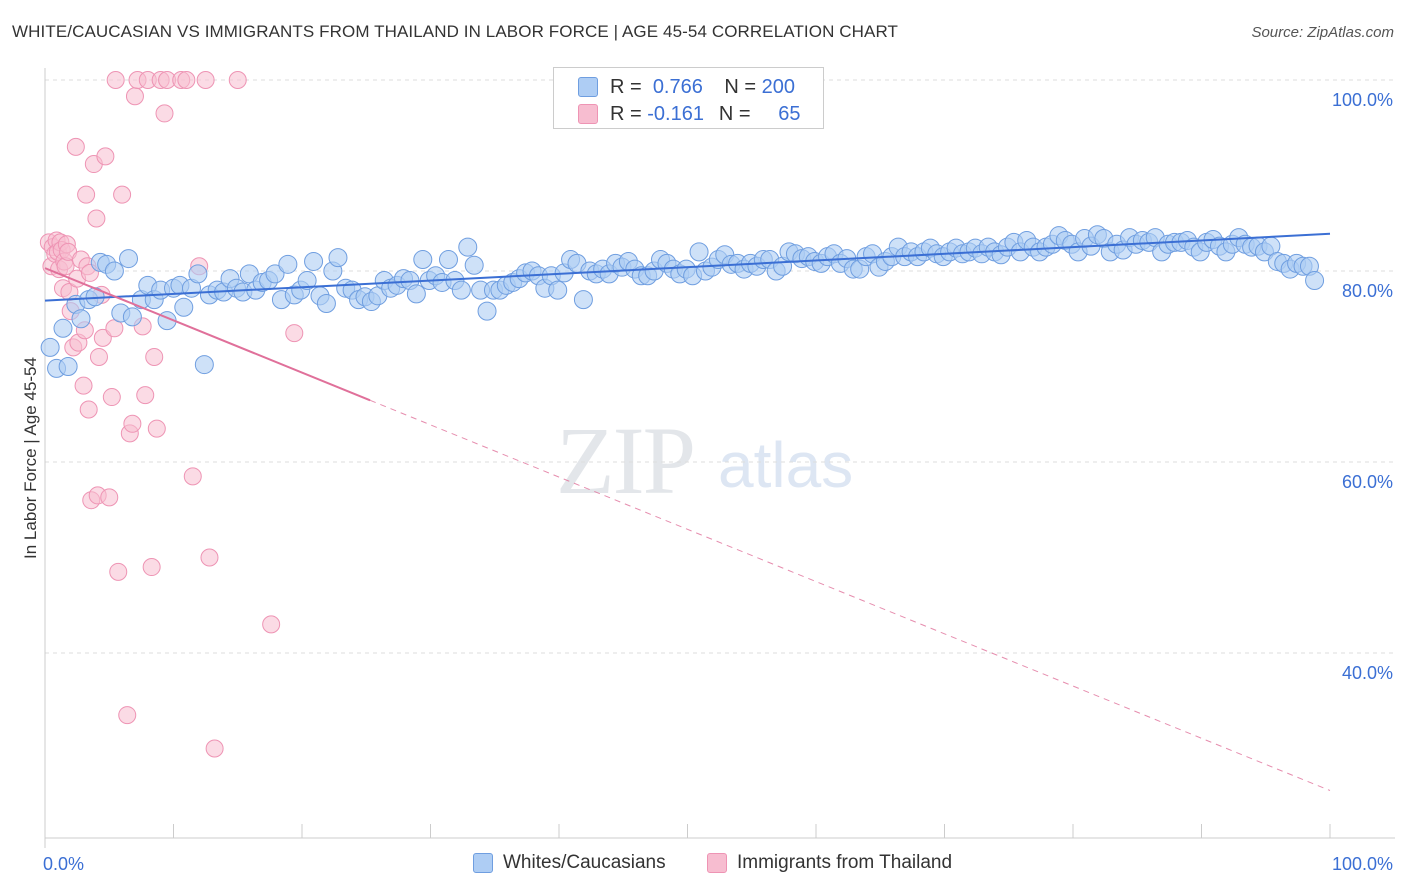 The image size is (1406, 892). What do you see at coordinates (789, 113) in the screenshot?
I see `legend-n-value-thailand: 65` at bounding box center [789, 113].